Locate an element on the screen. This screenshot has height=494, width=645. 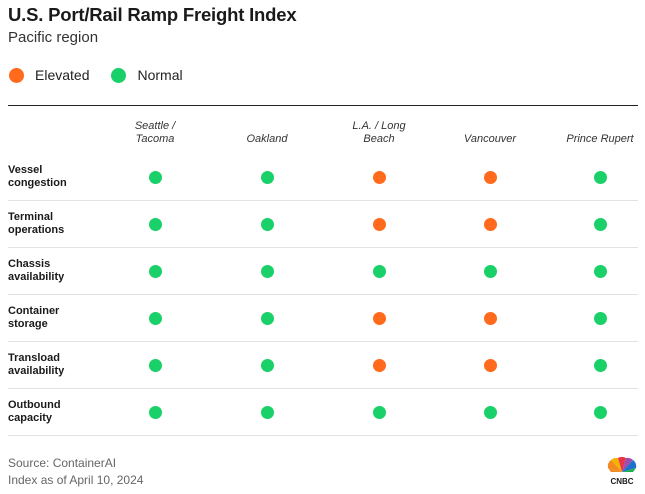
column-header-line: Vancouver is located at coordinates (490, 139).